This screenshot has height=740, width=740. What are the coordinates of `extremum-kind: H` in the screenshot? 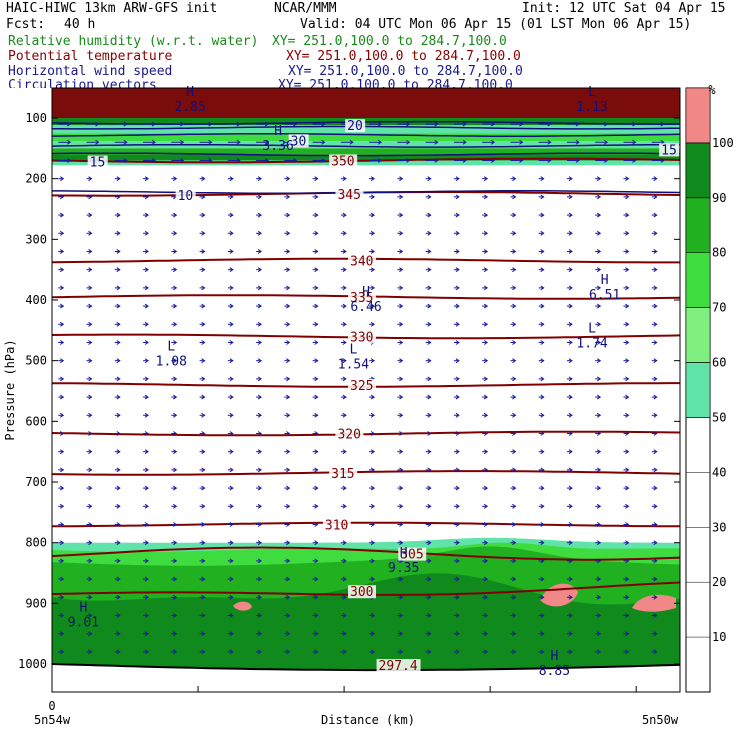 It's located at (554, 656).